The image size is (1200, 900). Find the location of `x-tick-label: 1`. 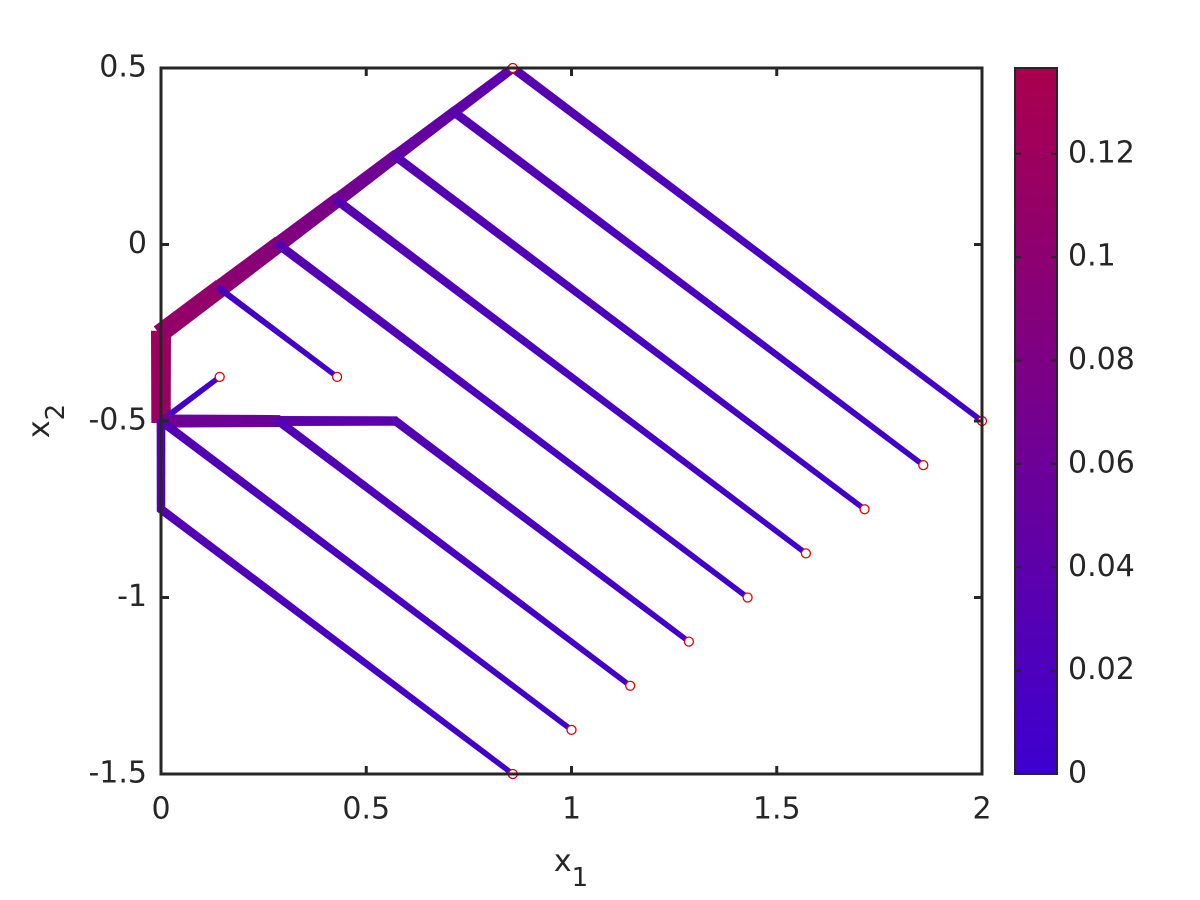

x-tick-label: 1 is located at coordinates (571, 809).